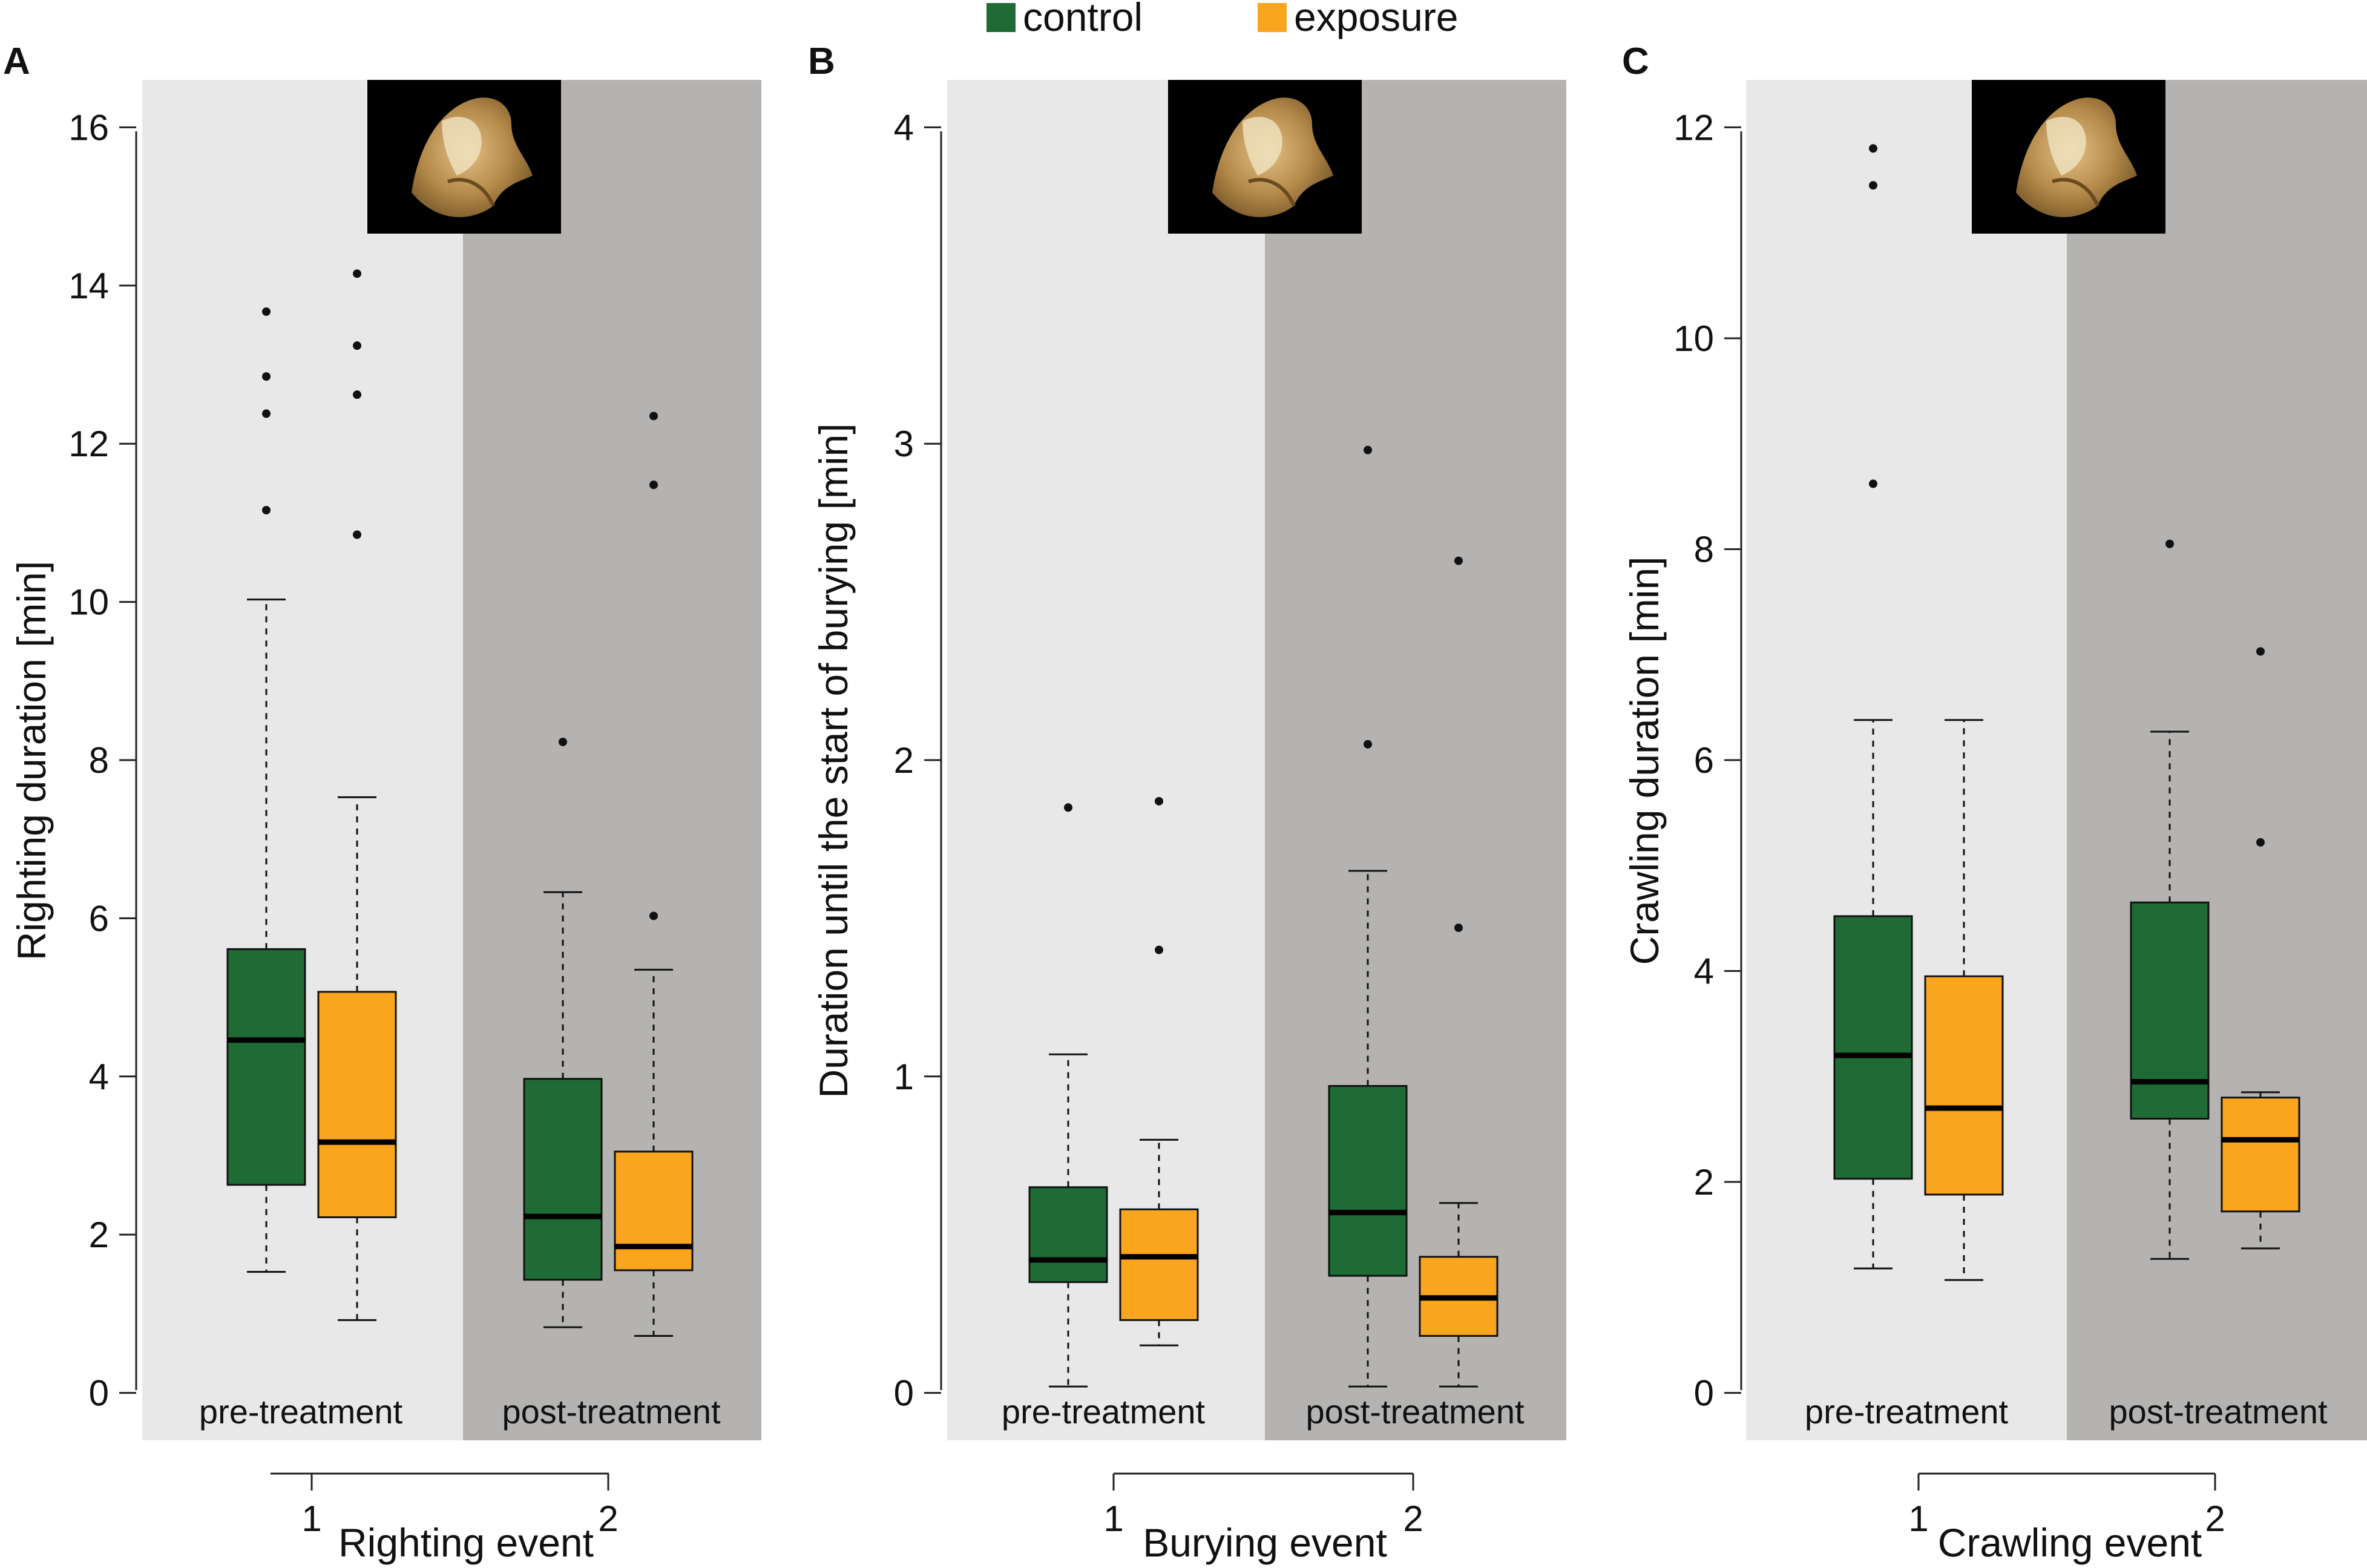 The height and width of the screenshot is (1568, 2367). Describe the element at coordinates (1644, 761) in the screenshot. I see `y-axis-title: Crawling duration [min]` at that location.